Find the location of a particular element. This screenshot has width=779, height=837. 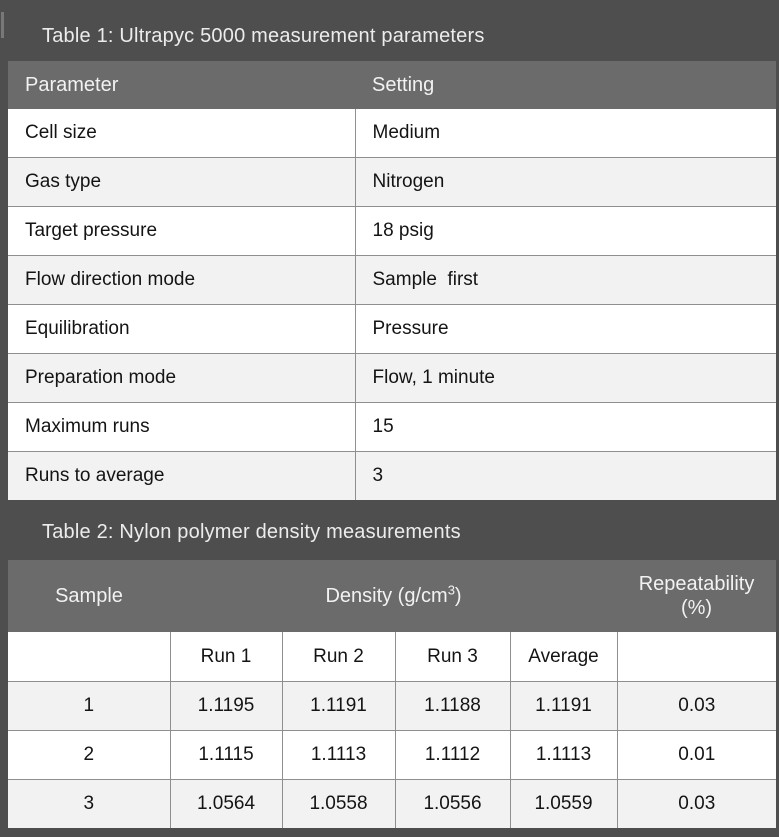

run1-header-cell: Run 1 is located at coordinates (226, 657).